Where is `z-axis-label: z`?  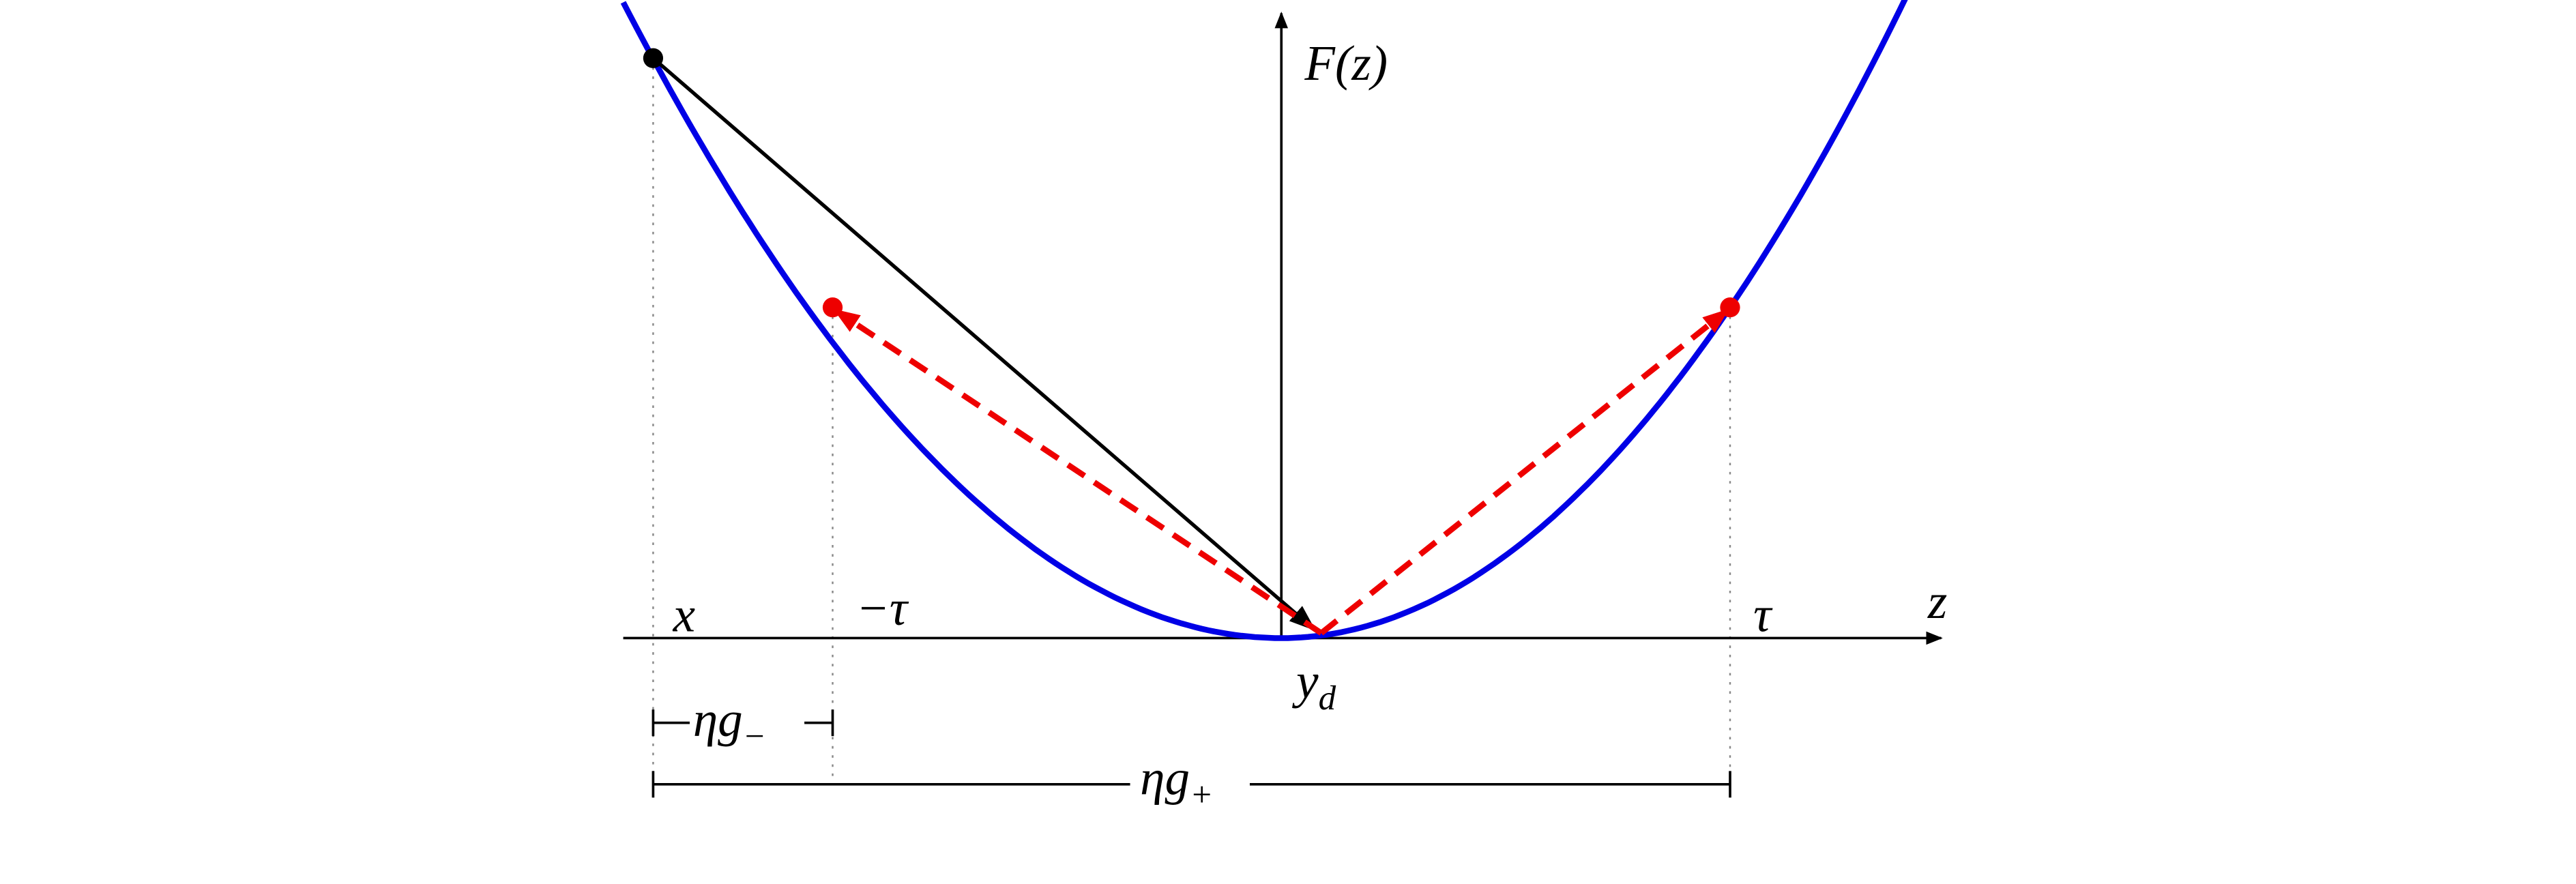 z-axis-label: z is located at coordinates (1937, 601).